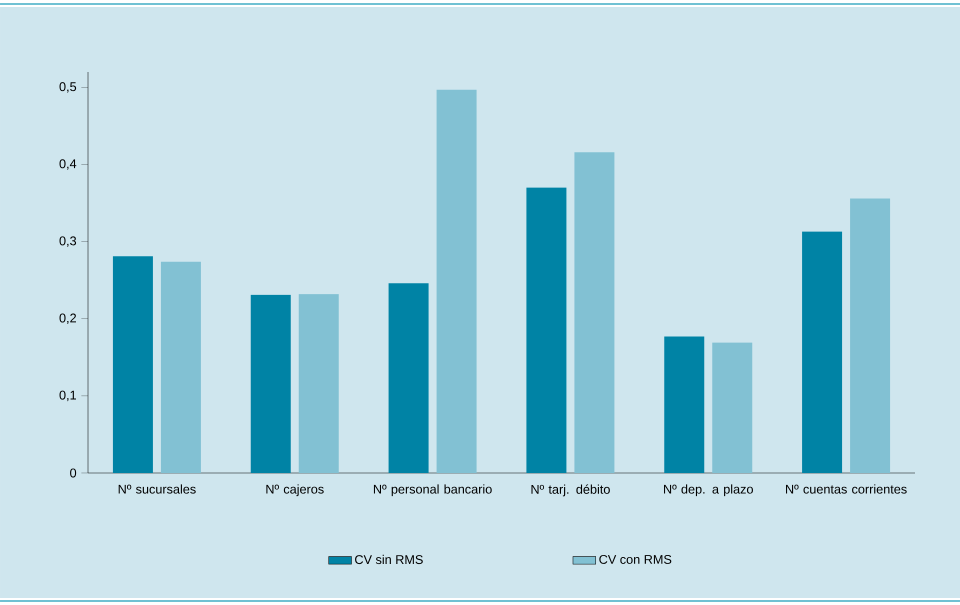 The image size is (960, 605). What do you see at coordinates (433, 490) in the screenshot?
I see `x-tick-label: Nº personal bancario` at bounding box center [433, 490].